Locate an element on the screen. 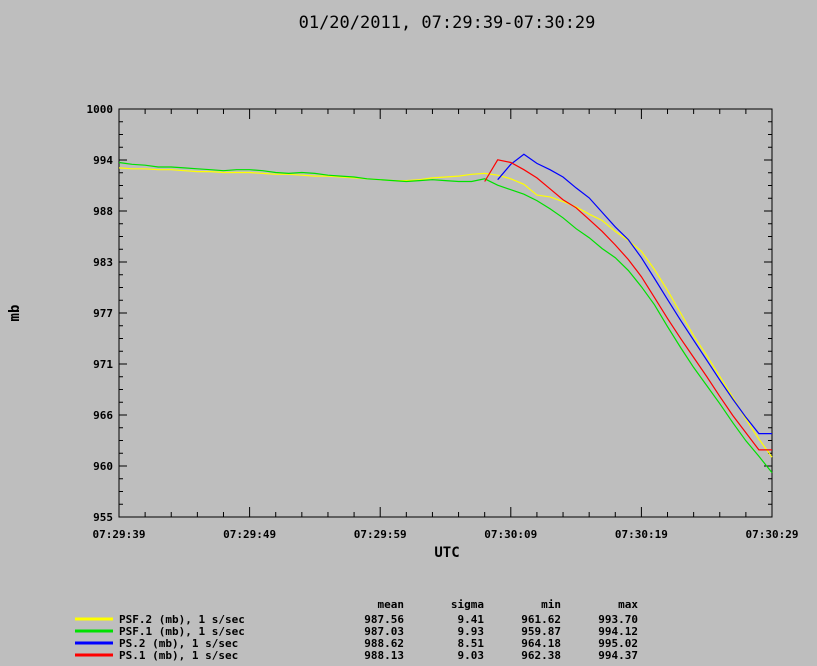 The image size is (817, 666). stats-value: 9.03 is located at coordinates (471, 655).